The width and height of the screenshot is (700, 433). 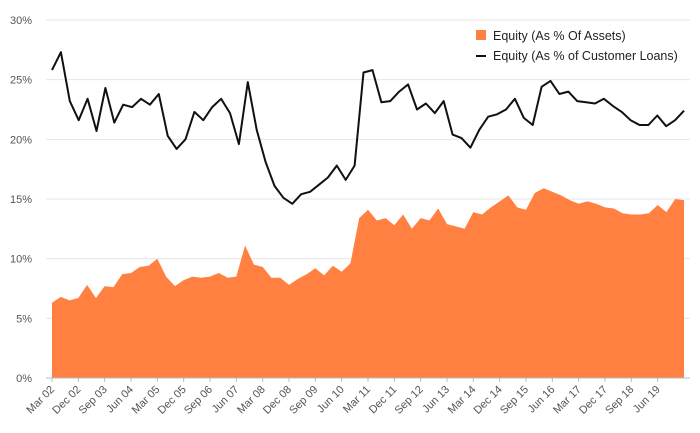 I want to click on legend-label-equity-loans: Equity (As % of Customer Loans), so click(x=585, y=56).